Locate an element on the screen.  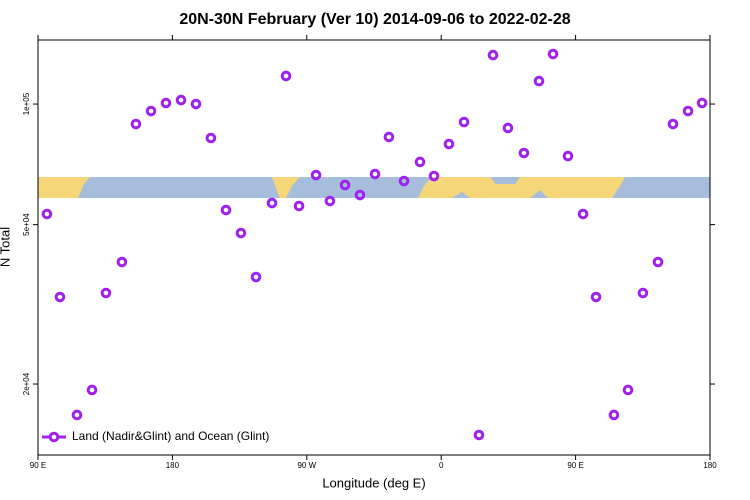
y-tick-label: 2e+04 is located at coordinates (26, 383).